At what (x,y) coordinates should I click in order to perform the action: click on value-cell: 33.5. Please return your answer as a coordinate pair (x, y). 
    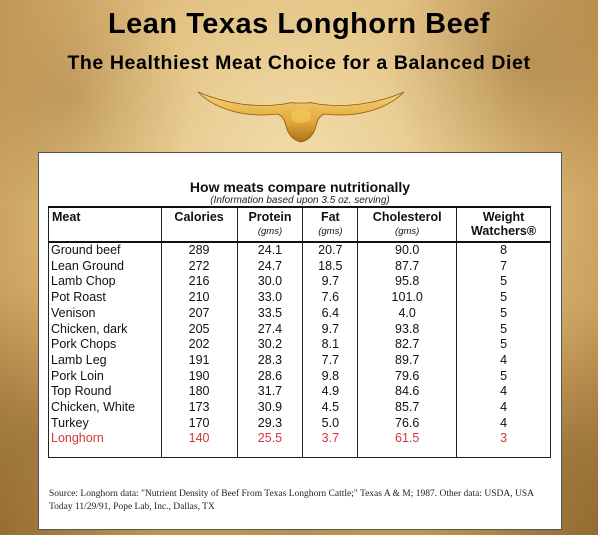
    Looking at the image, I should click on (270, 313).